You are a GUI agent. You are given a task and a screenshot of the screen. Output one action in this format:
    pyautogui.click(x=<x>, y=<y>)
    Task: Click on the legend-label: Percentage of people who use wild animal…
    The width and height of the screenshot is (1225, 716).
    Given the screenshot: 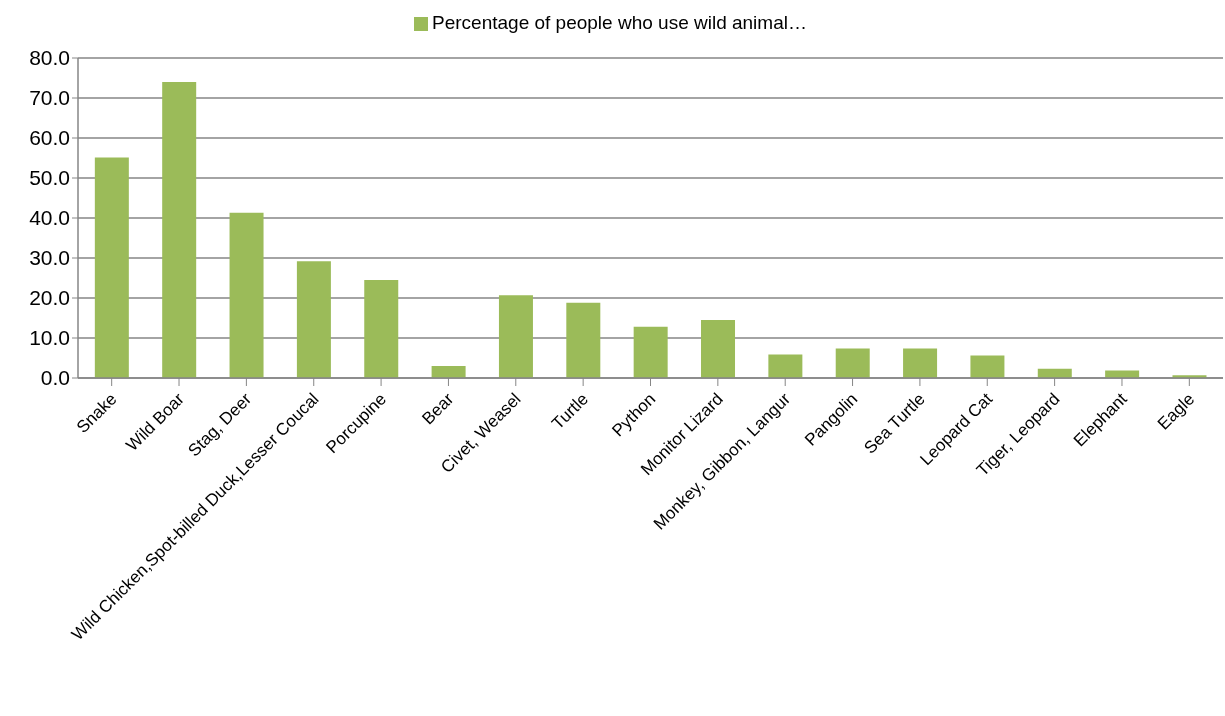 What is the action you would take?
    pyautogui.click(x=619, y=22)
    